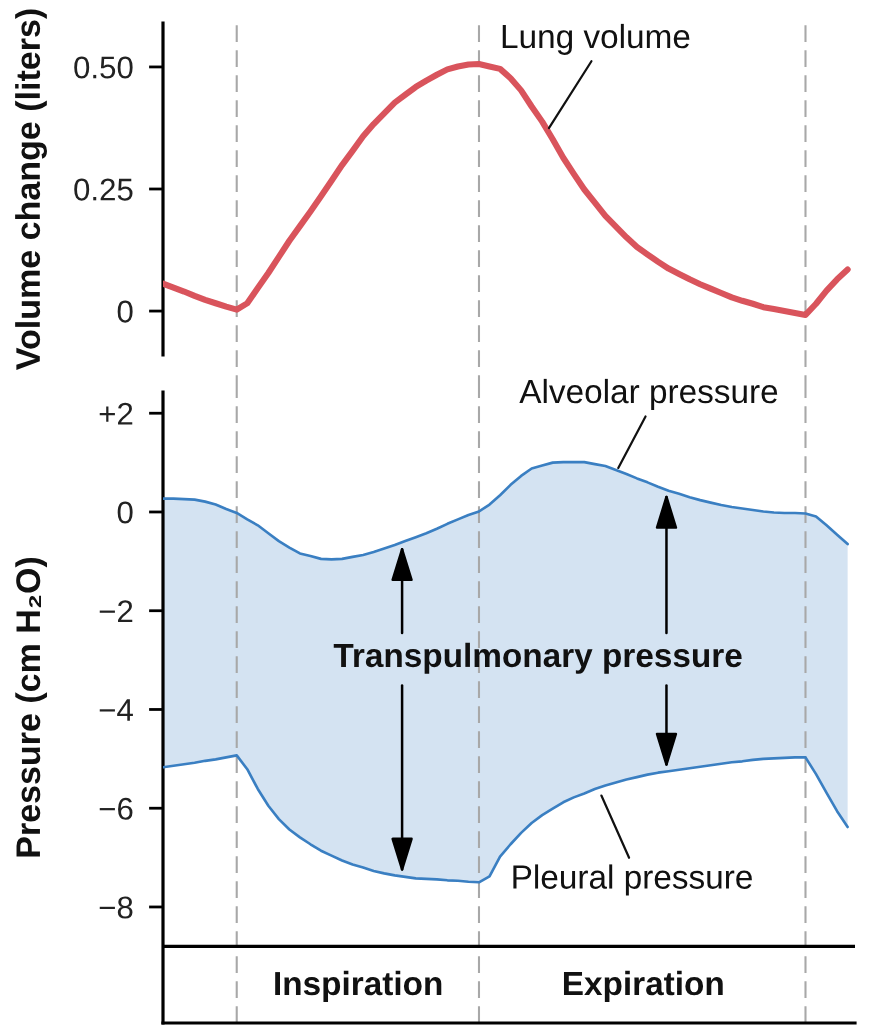 The width and height of the screenshot is (874, 1034). What do you see at coordinates (116, 611) in the screenshot?
I see `y-tick-label: −2` at bounding box center [116, 611].